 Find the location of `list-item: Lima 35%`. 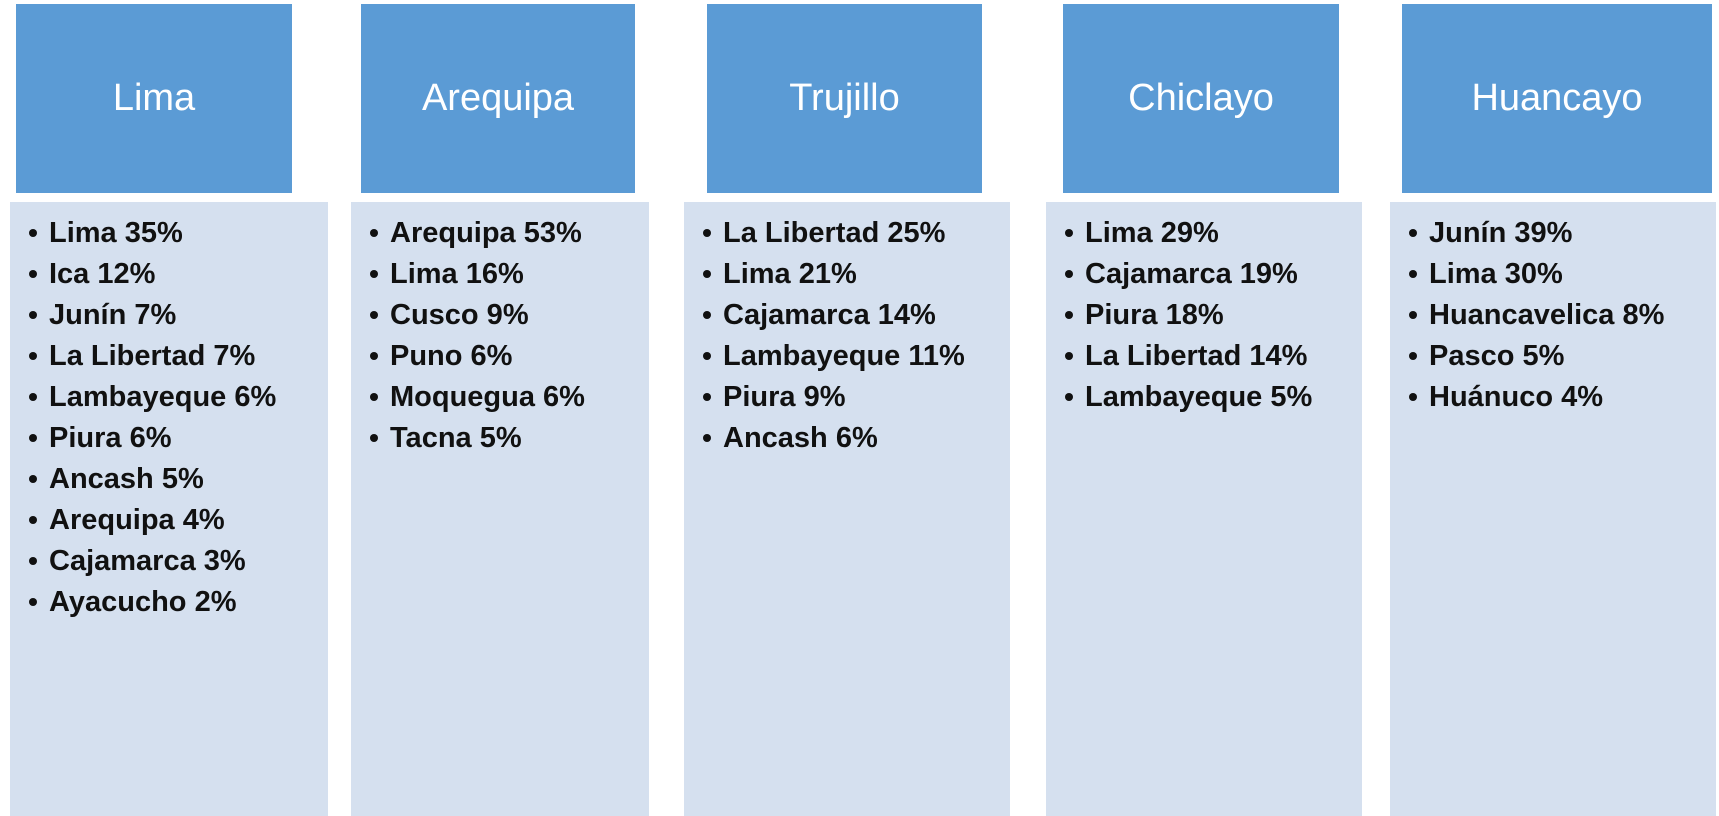

list-item: Lima 35% is located at coordinates (116, 233).